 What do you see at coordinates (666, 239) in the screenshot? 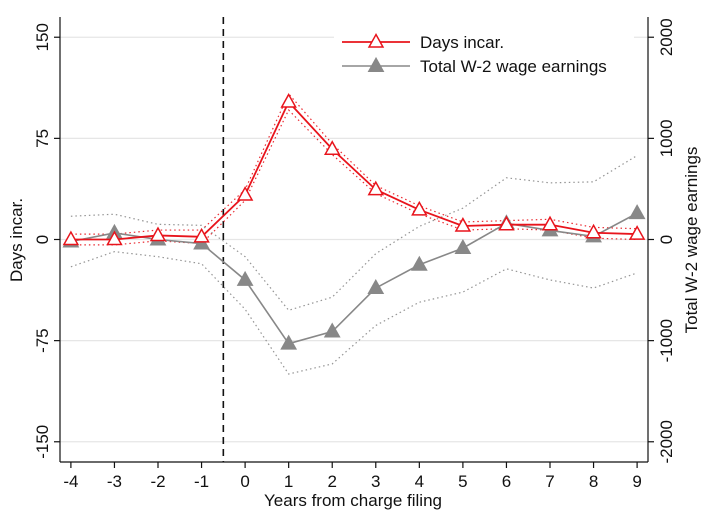
I see `y-right-tick-label: 0` at bounding box center [666, 239].